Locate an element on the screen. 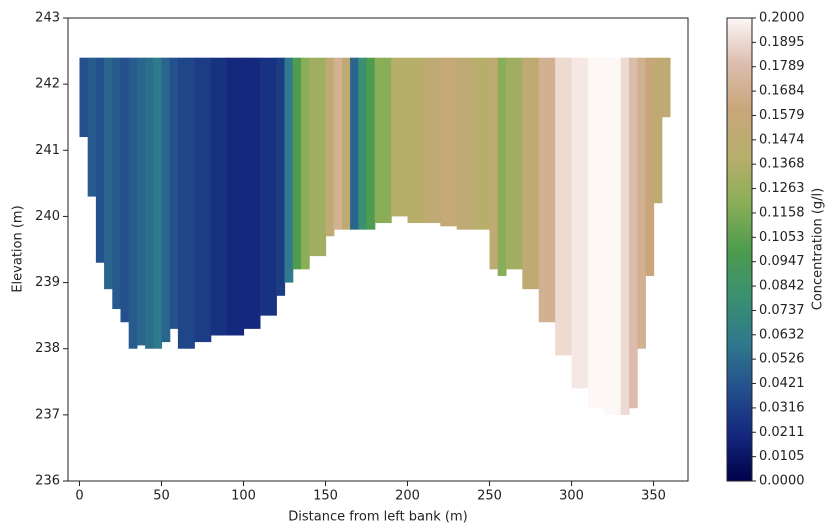  colorbar-tick-label: 0.0000 is located at coordinates (782, 481).